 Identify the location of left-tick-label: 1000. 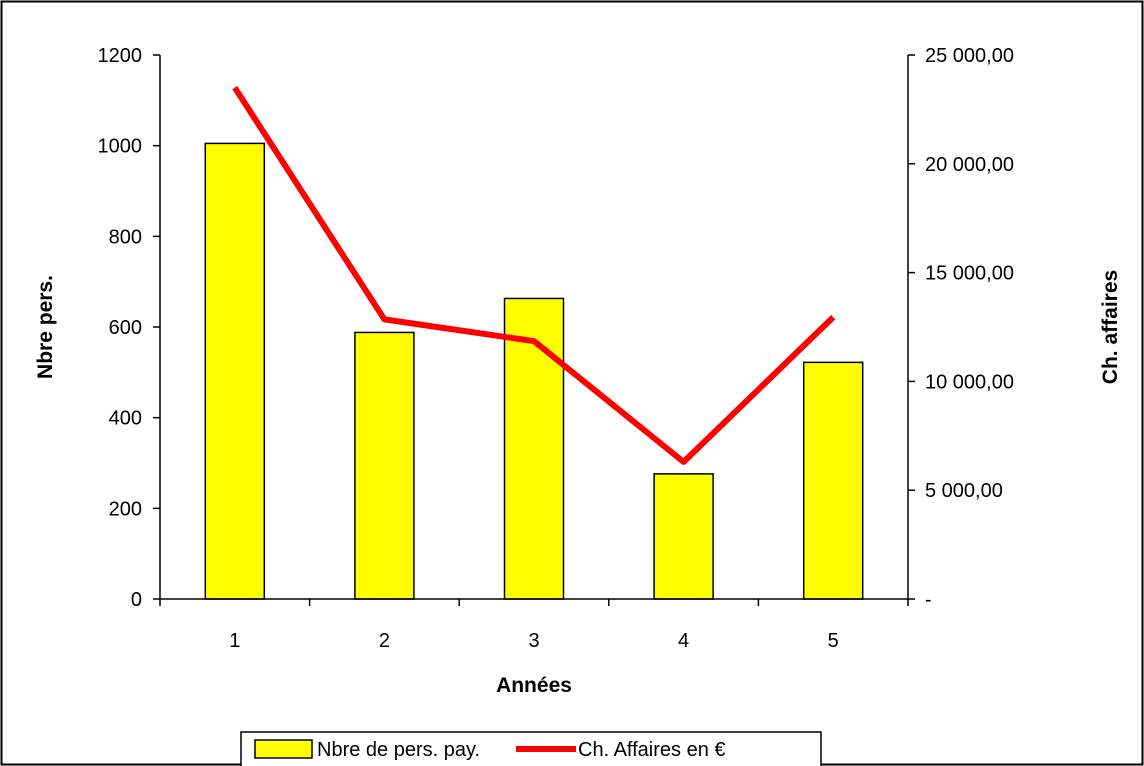
(120, 147).